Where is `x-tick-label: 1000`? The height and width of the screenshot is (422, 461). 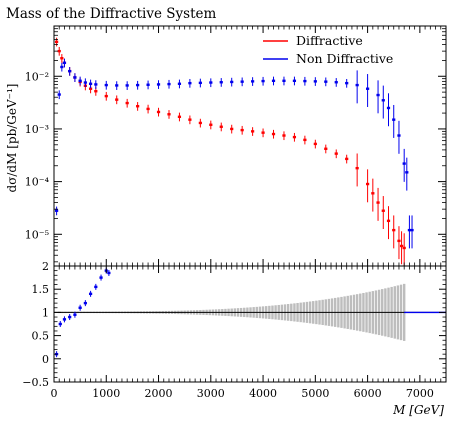 x-tick-label: 1000 is located at coordinates (106, 393).